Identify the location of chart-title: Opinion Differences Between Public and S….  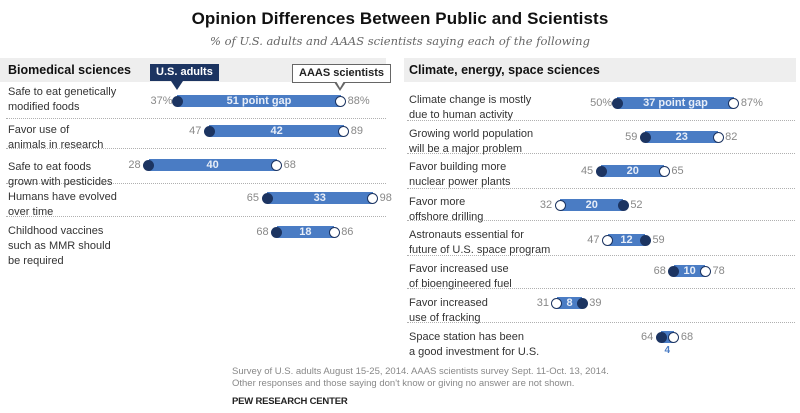
(400, 18).